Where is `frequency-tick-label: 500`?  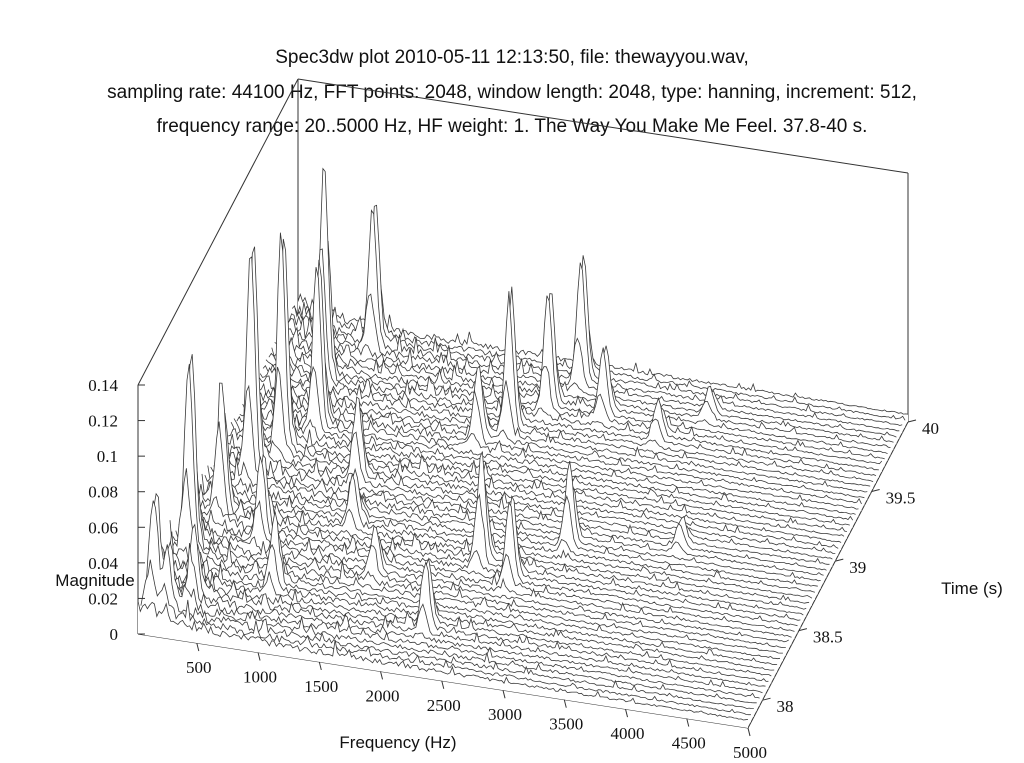 frequency-tick-label: 500 is located at coordinates (199, 667).